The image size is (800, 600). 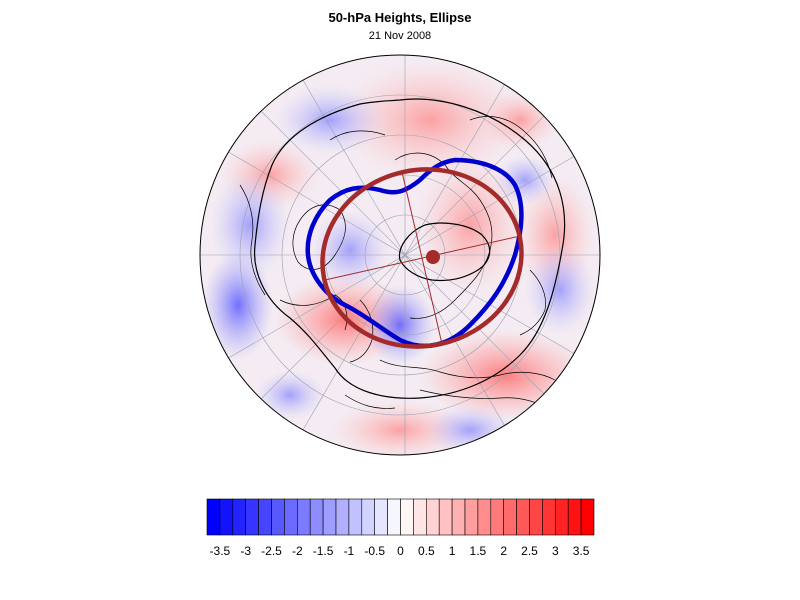 I want to click on fitted-ellipse, so click(x=422, y=258).